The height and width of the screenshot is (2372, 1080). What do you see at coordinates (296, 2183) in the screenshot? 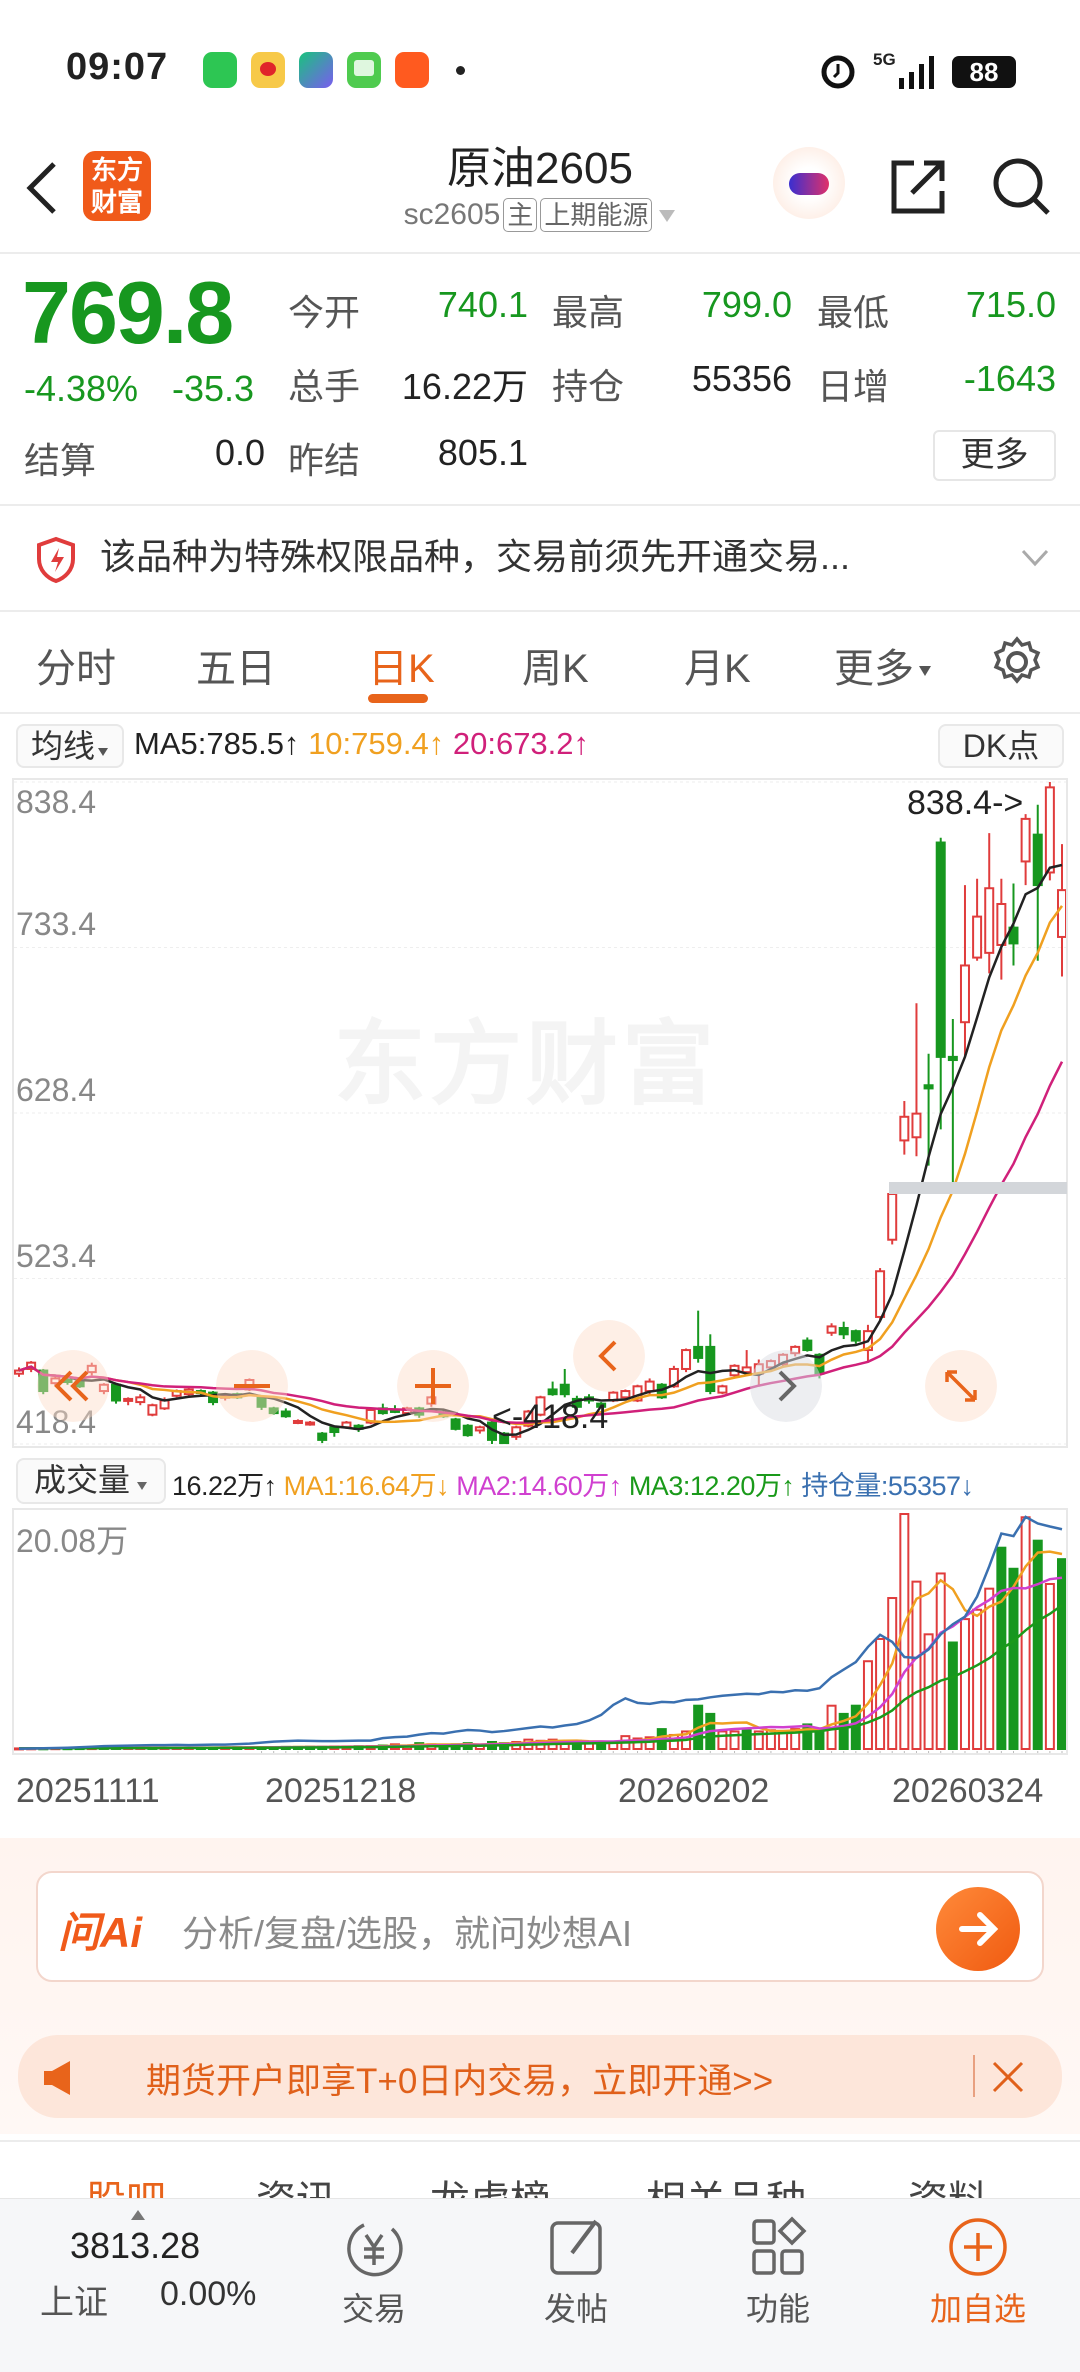
I see `subtab-news: 资讯` at bounding box center [296, 2183].